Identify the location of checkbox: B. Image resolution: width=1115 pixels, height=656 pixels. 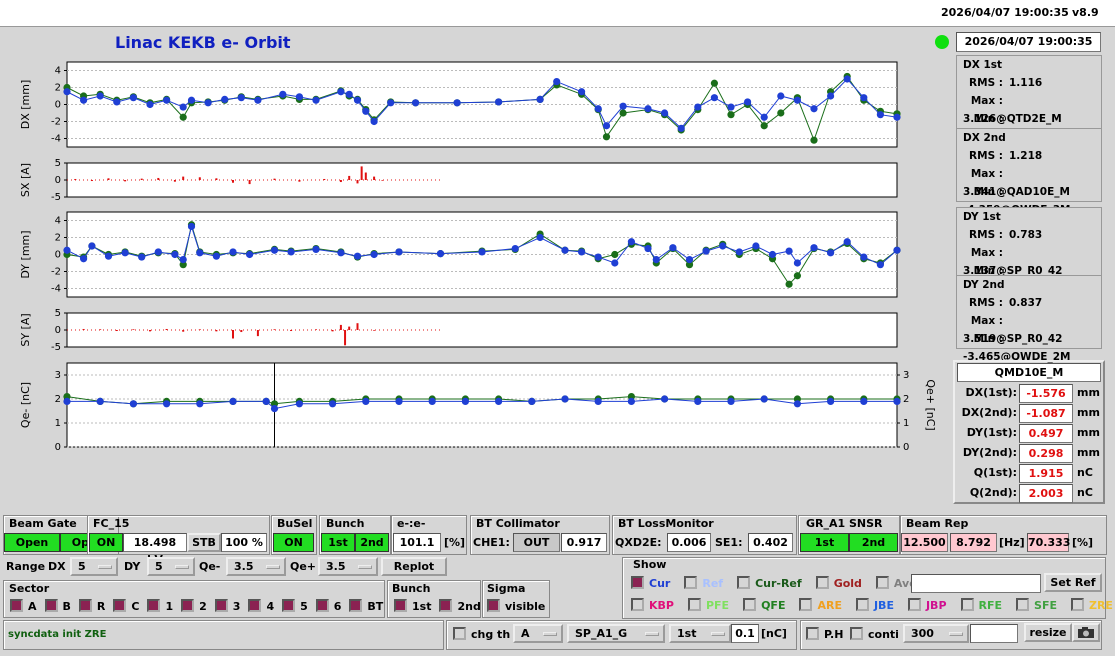
(57, 606).